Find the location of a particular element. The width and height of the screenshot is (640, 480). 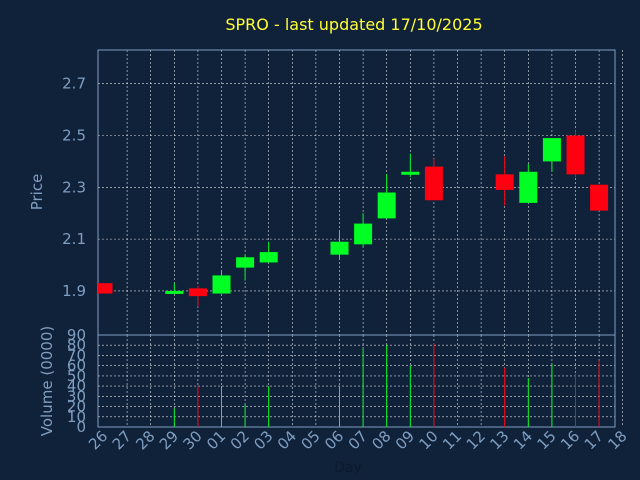

x-tick-label: 29 is located at coordinates (169, 440).